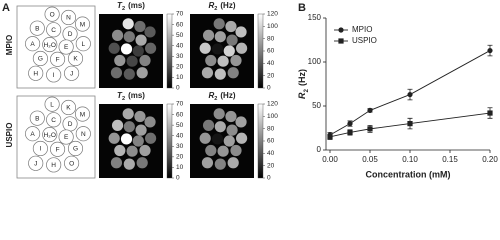  Describe the element at coordinates (180, 167) in the screenshot. I see `colorbar-tick-label: 10` at that location.